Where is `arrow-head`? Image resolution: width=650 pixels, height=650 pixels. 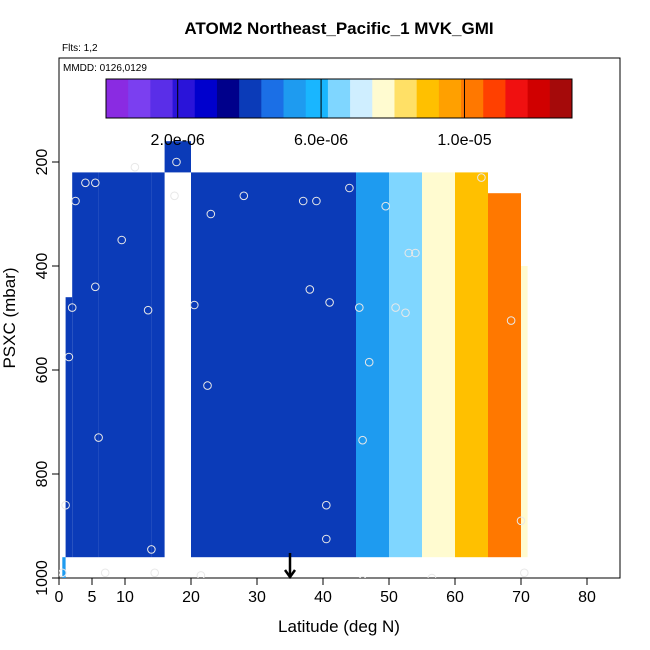 arrow-head is located at coordinates (290, 574).